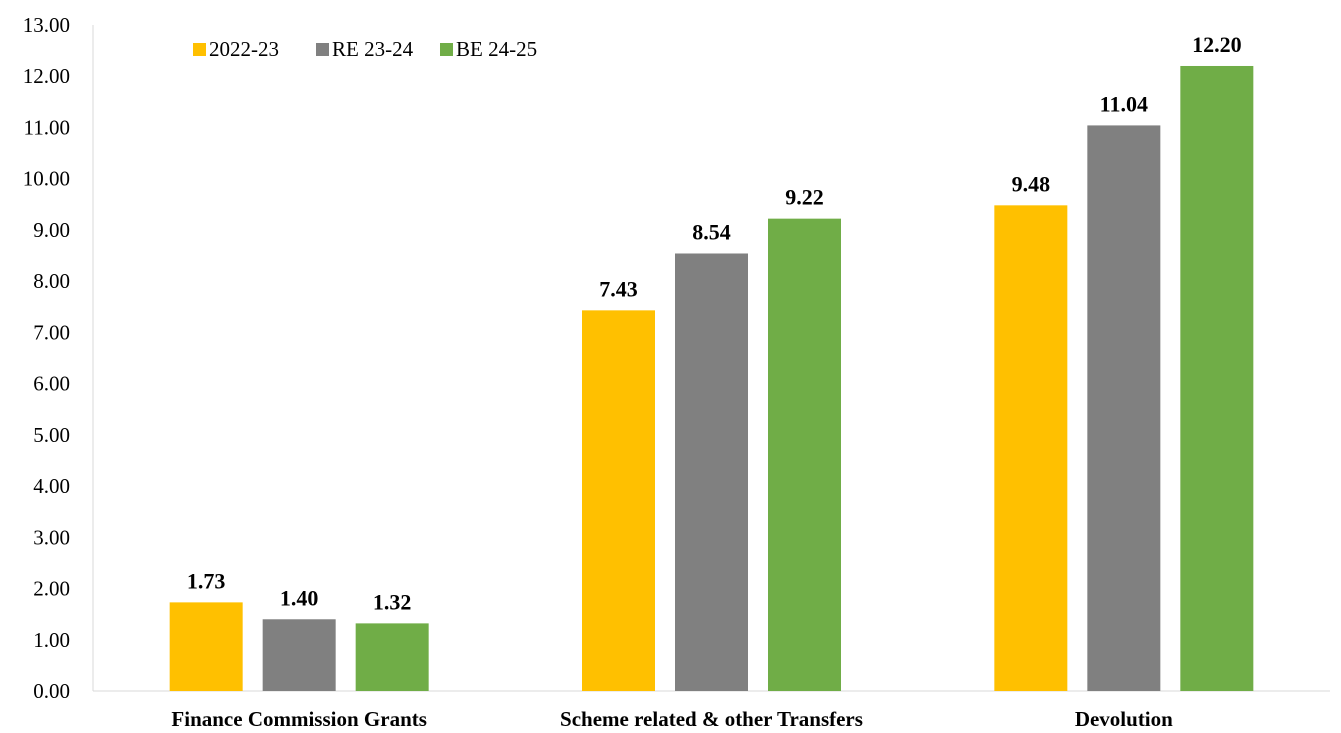 This screenshot has width=1341, height=733. I want to click on data-label: 7.43, so click(618, 288).